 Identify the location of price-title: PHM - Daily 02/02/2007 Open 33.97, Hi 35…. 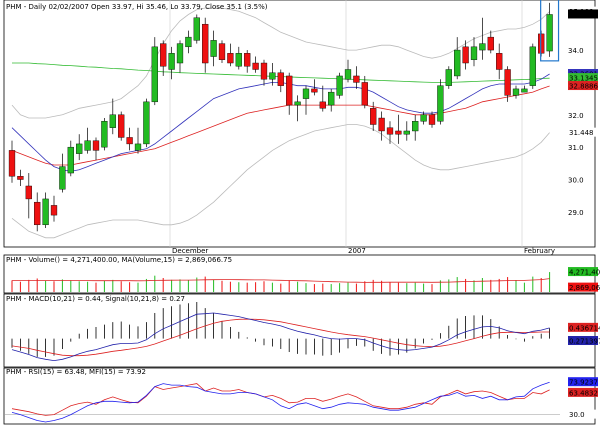
(137, 7).